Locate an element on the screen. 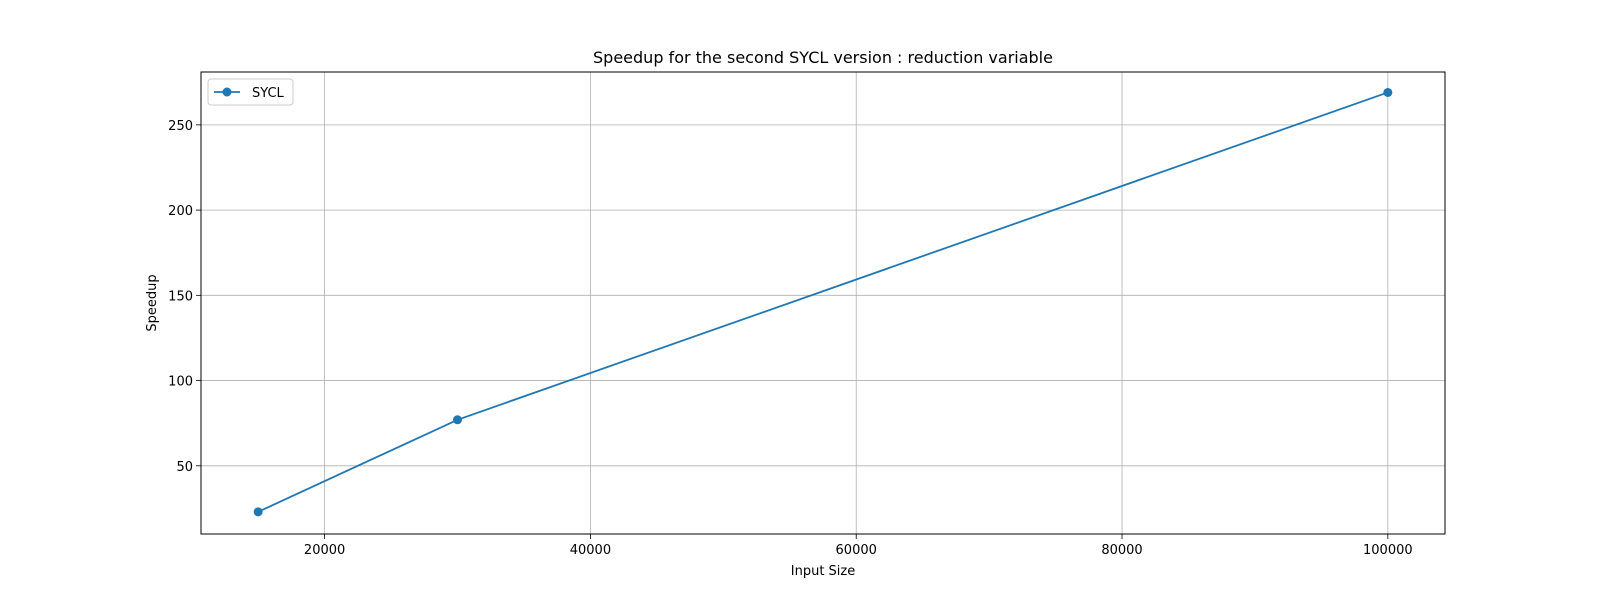 The image size is (1600, 600). y-tick-label: 50 is located at coordinates (184, 467).